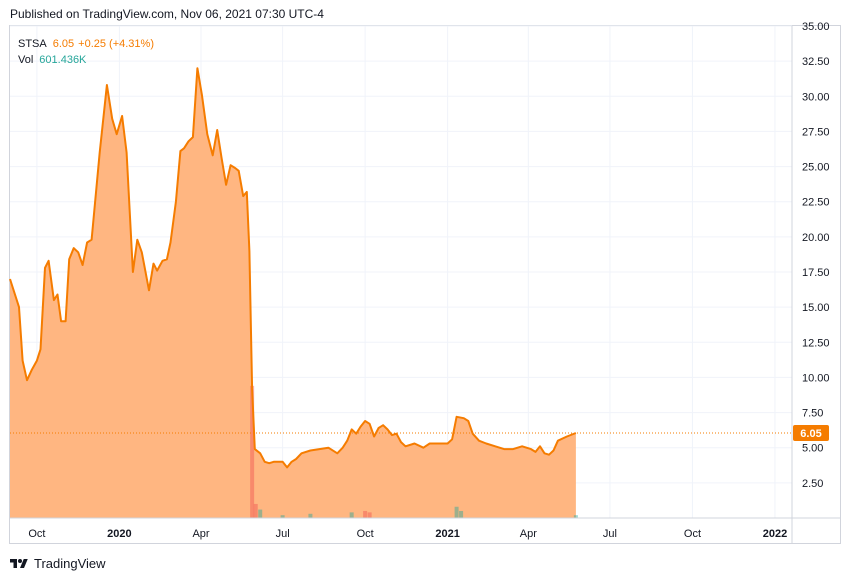 Image resolution: width=852 pixels, height=582 pixels. What do you see at coordinates (407, 534) in the screenshot?
I see `x-axis-ticks: Oct 2020 Apr Jul Oct 2021 Apr Jul Oct 2022` at bounding box center [407, 534].